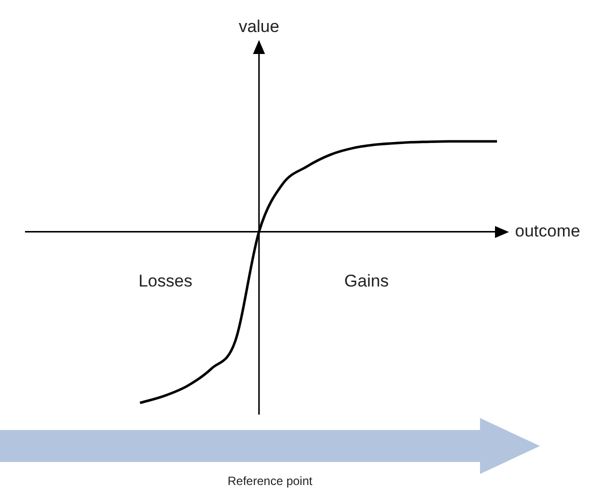  What do you see at coordinates (259, 26) in the screenshot?
I see `text: value` at bounding box center [259, 26].